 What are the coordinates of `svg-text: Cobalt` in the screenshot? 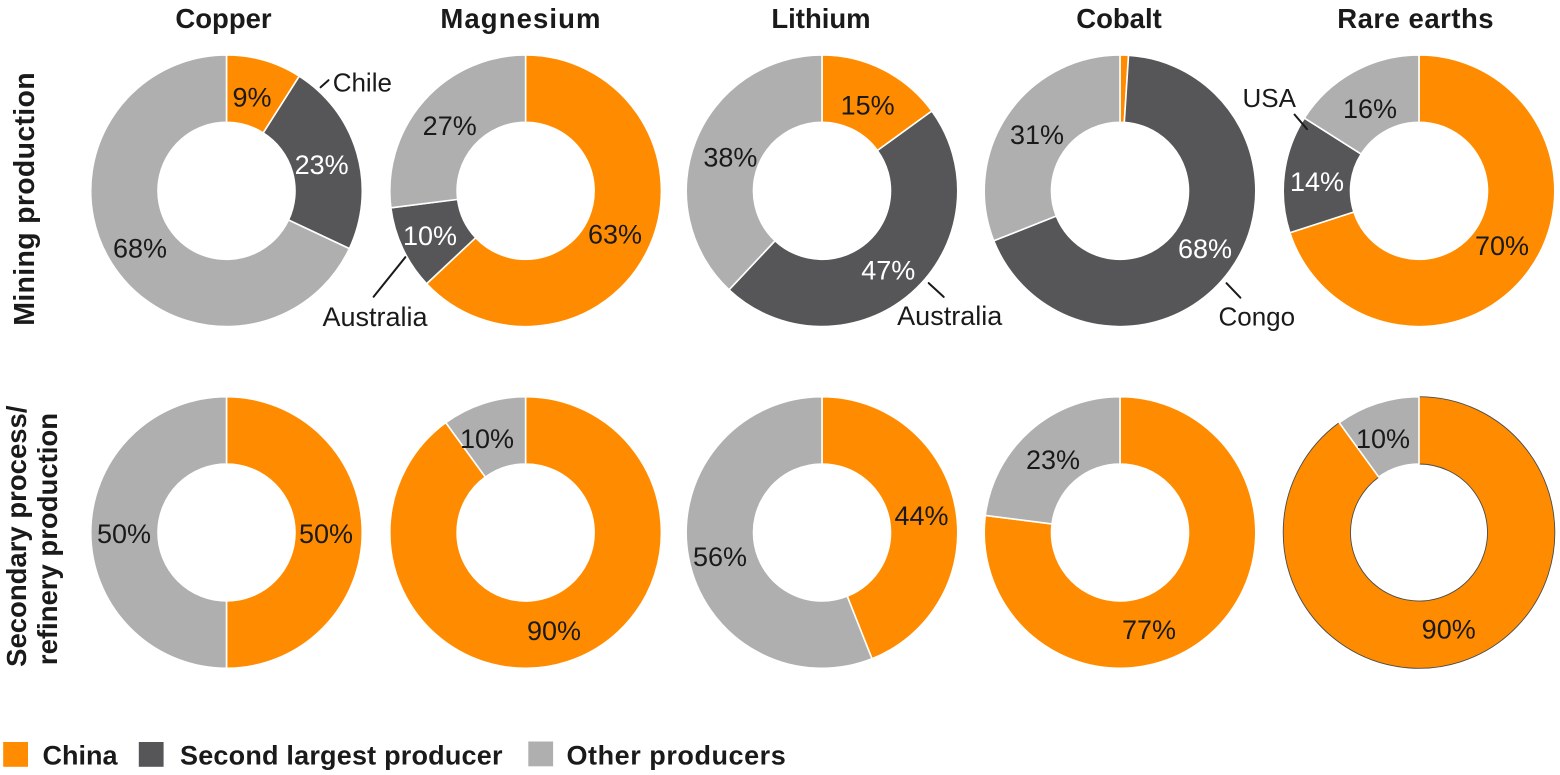 It's located at (1119, 18).